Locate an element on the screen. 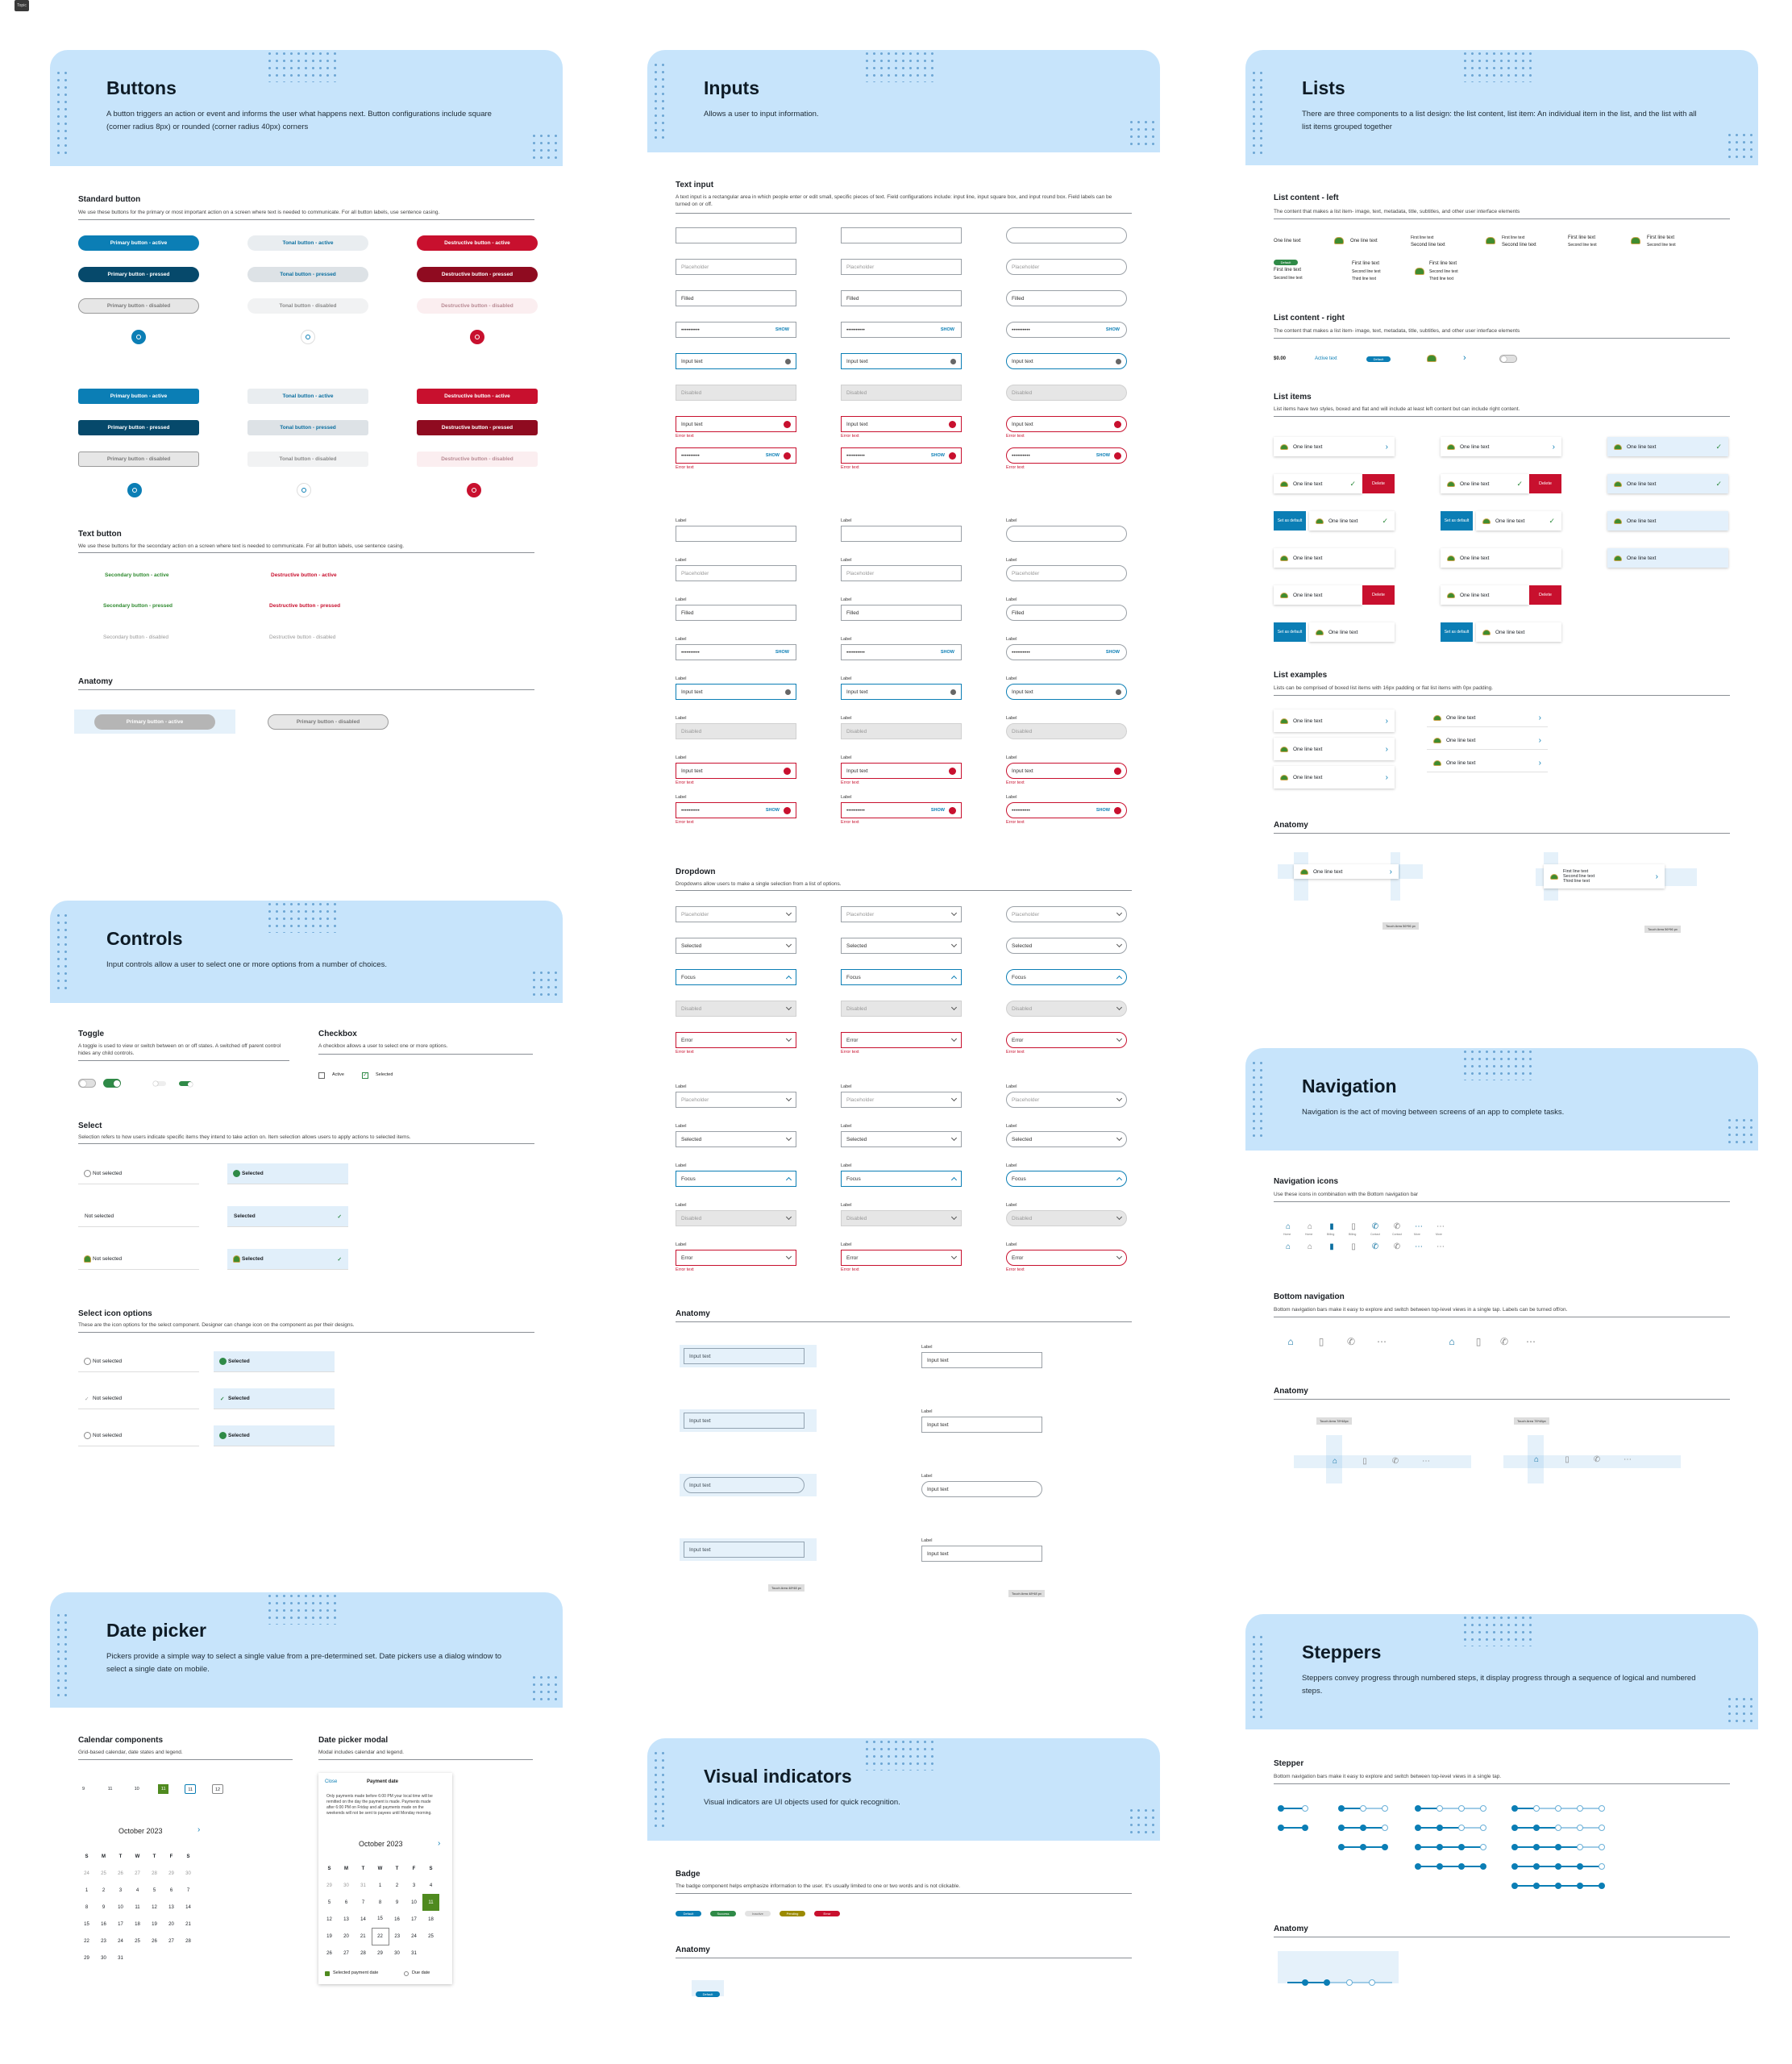 This screenshot has height=2064, width=1792. list-item: One line text is located at coordinates (1318, 595).